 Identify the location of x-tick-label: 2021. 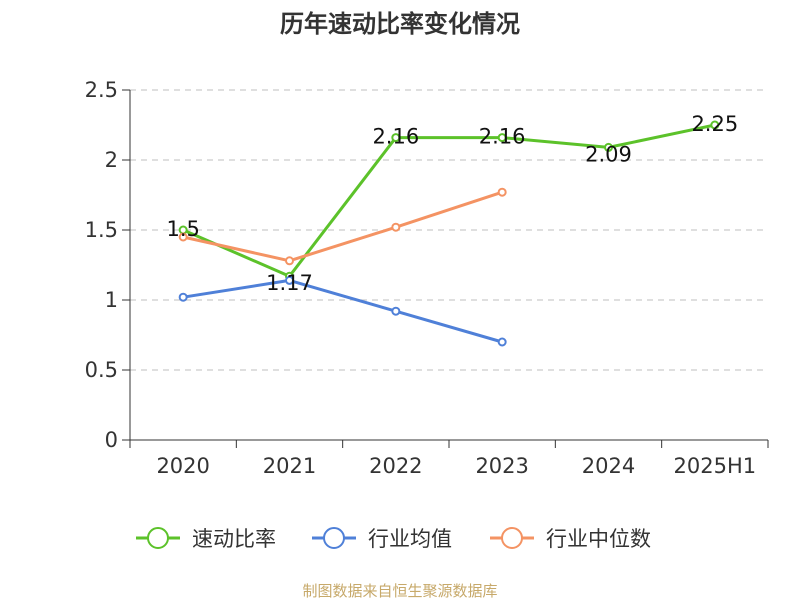
(289, 466).